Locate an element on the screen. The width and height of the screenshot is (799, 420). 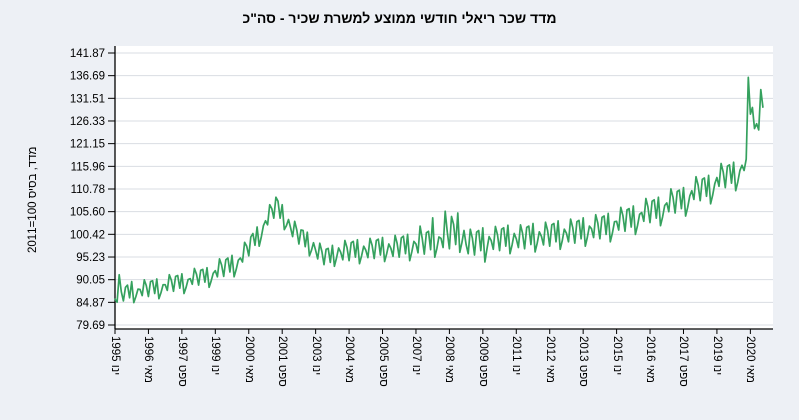
y-tick-label: 105.60 is located at coordinates (87, 213).